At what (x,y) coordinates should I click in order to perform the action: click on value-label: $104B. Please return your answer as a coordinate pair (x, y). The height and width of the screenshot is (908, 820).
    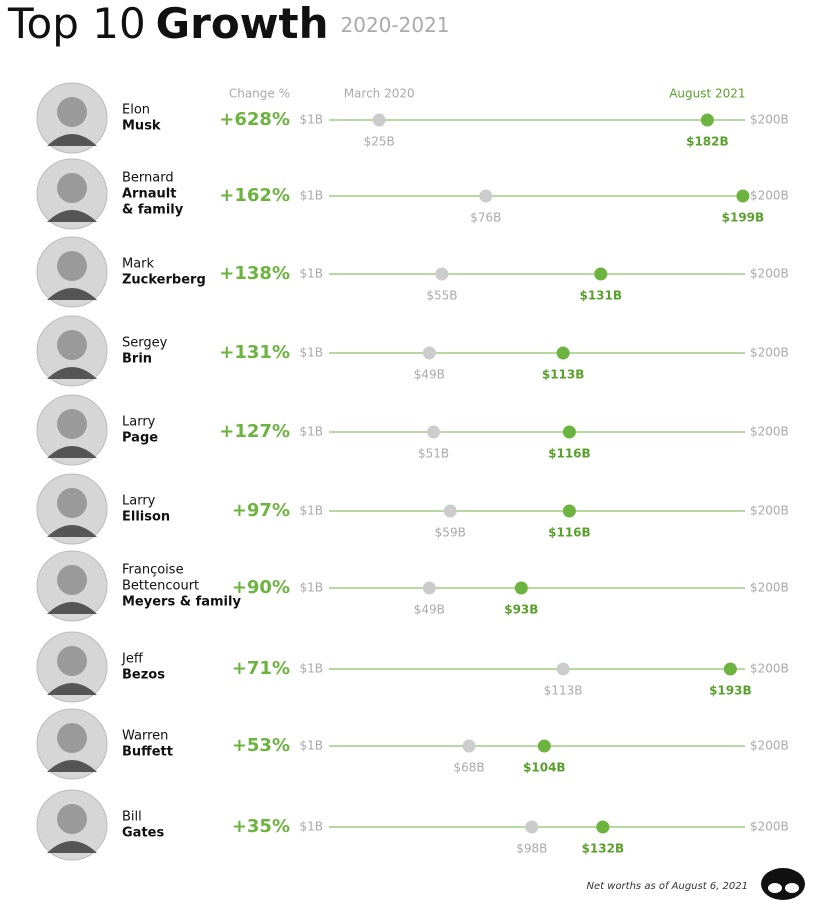
    Looking at the image, I should click on (544, 768).